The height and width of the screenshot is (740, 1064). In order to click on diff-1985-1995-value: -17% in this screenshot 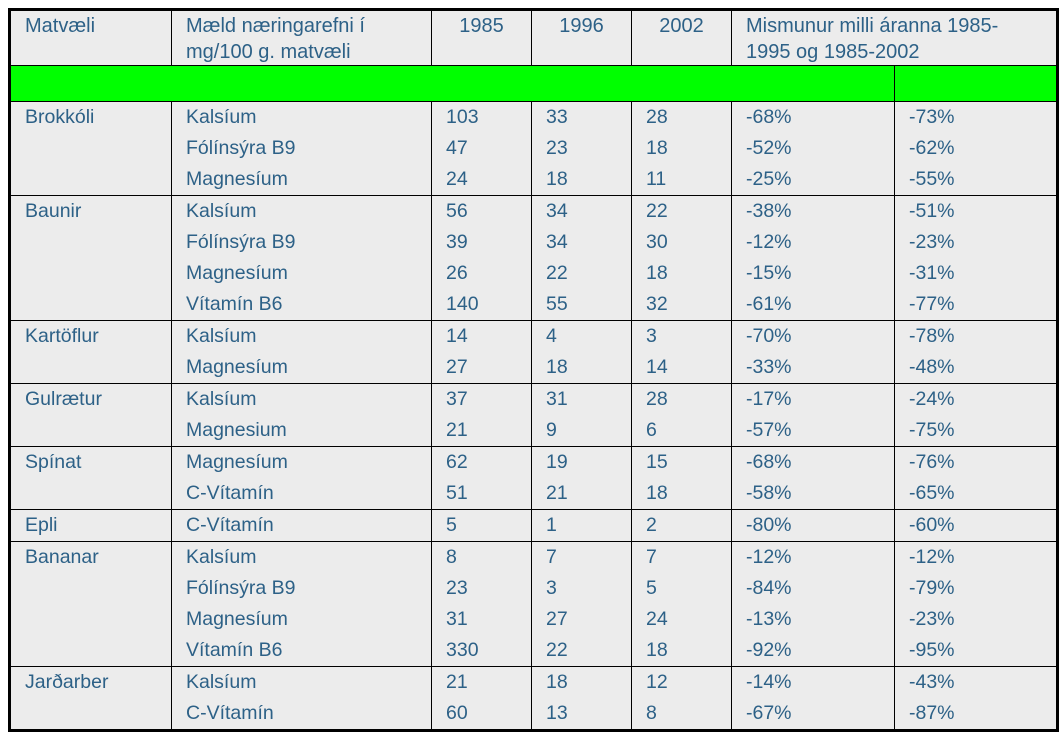, I will do `click(769, 399)`.